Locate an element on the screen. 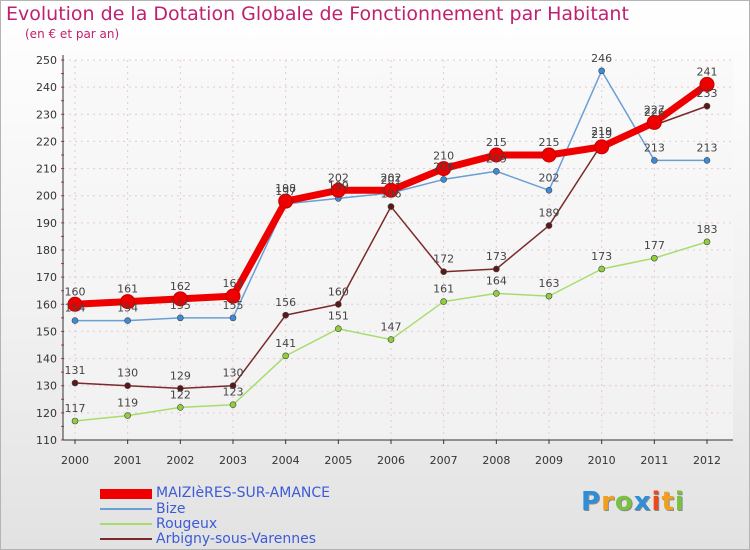  y-tick-label: 160 is located at coordinates (46, 304).